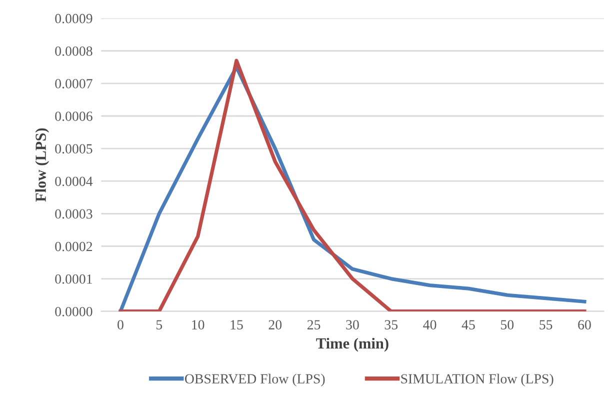 Image resolution: width=613 pixels, height=407 pixels. I want to click on y-tick-label: 0.0006, so click(73, 117).